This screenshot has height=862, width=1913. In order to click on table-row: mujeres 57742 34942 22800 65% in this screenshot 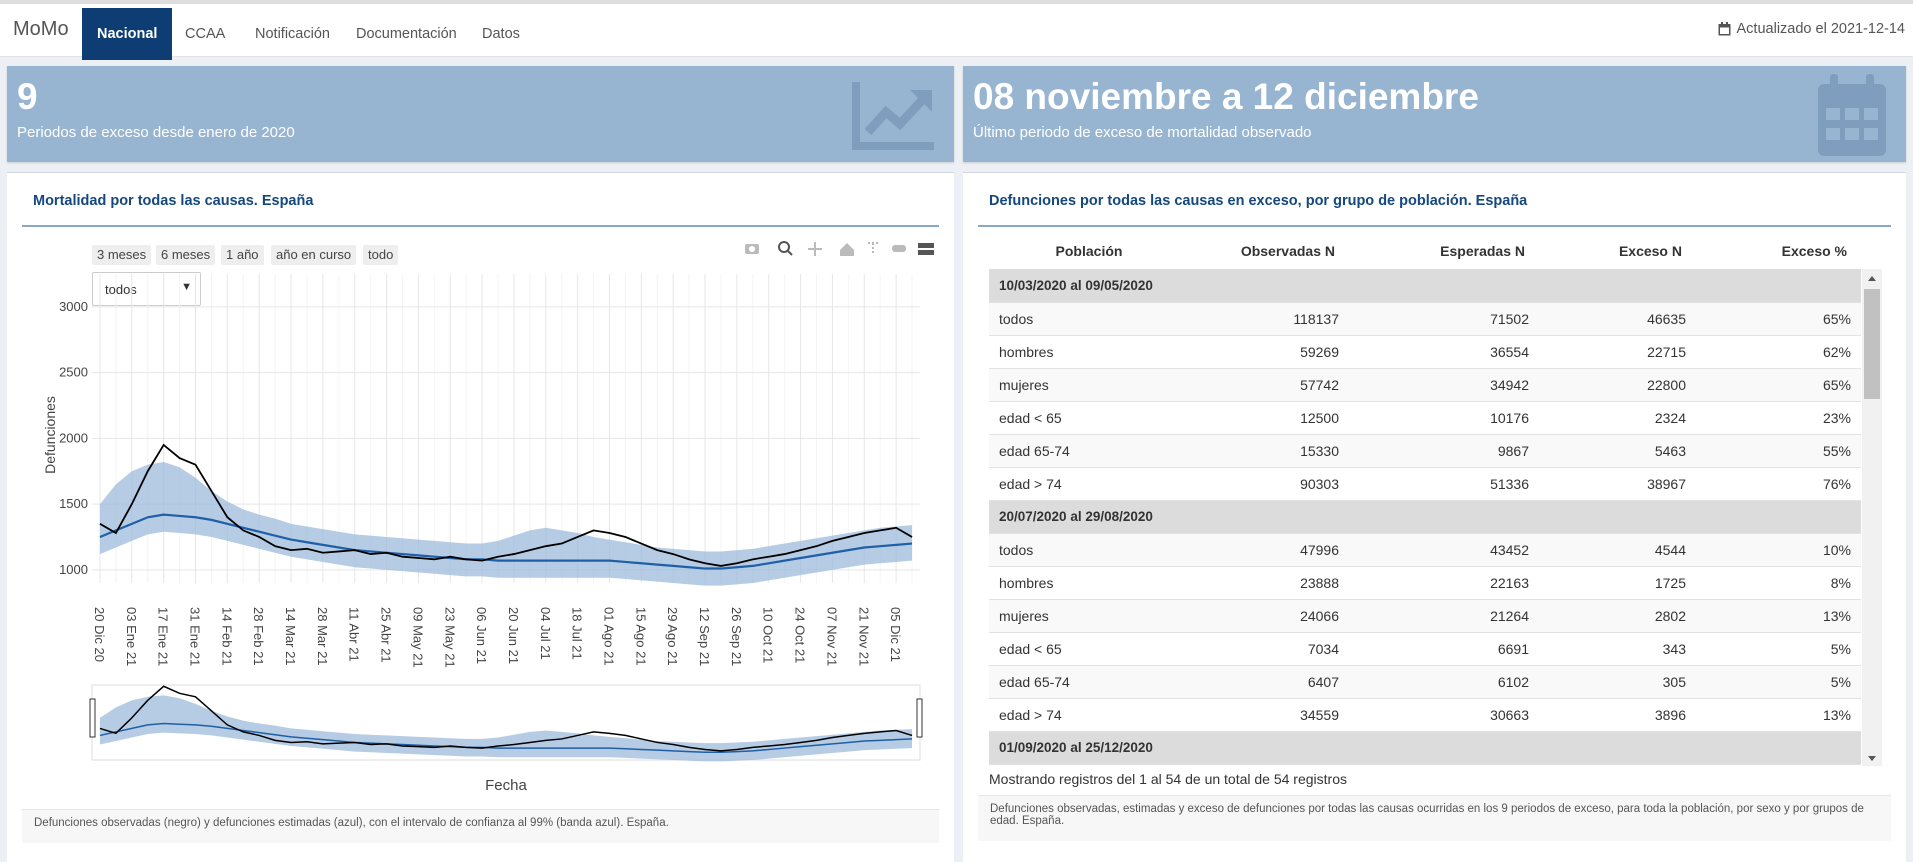, I will do `click(1425, 385)`.